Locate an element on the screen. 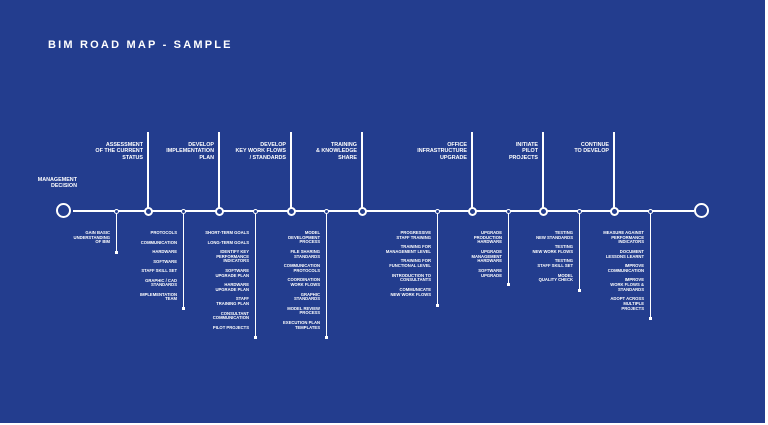 The width and height of the screenshot is (768, 425). task-list: GAIN BASIC UNDERSTANDING OF BIM is located at coordinates (91, 240).